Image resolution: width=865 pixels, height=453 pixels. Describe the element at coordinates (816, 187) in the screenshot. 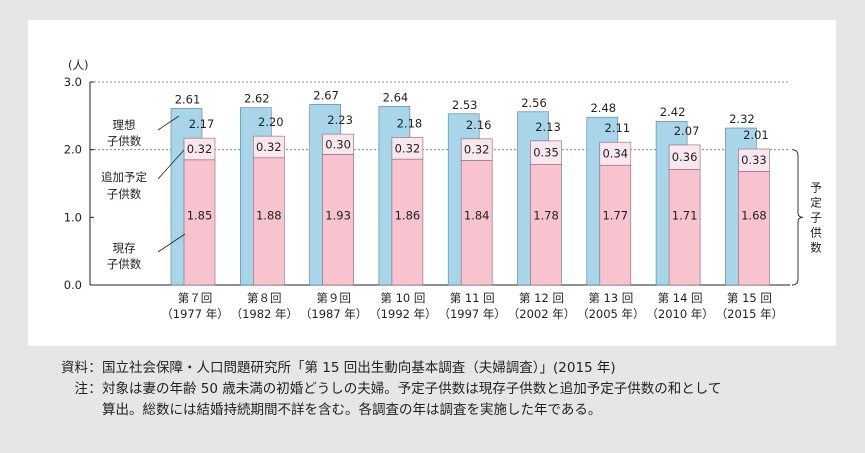

I see `brace-label-char: 予` at that location.